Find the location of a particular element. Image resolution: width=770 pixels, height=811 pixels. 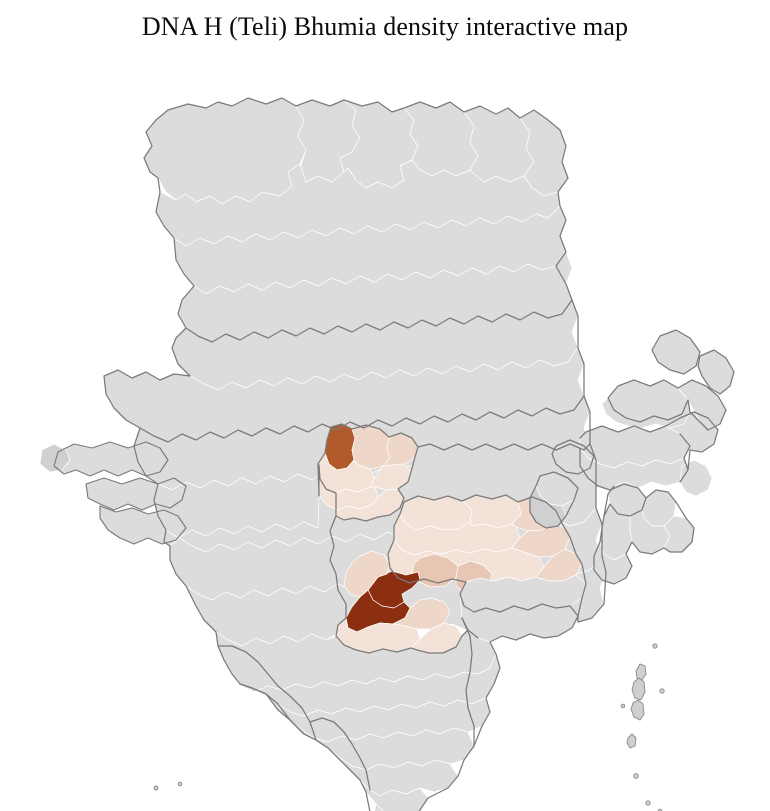

district-low-density is located at coordinates (367, 574).